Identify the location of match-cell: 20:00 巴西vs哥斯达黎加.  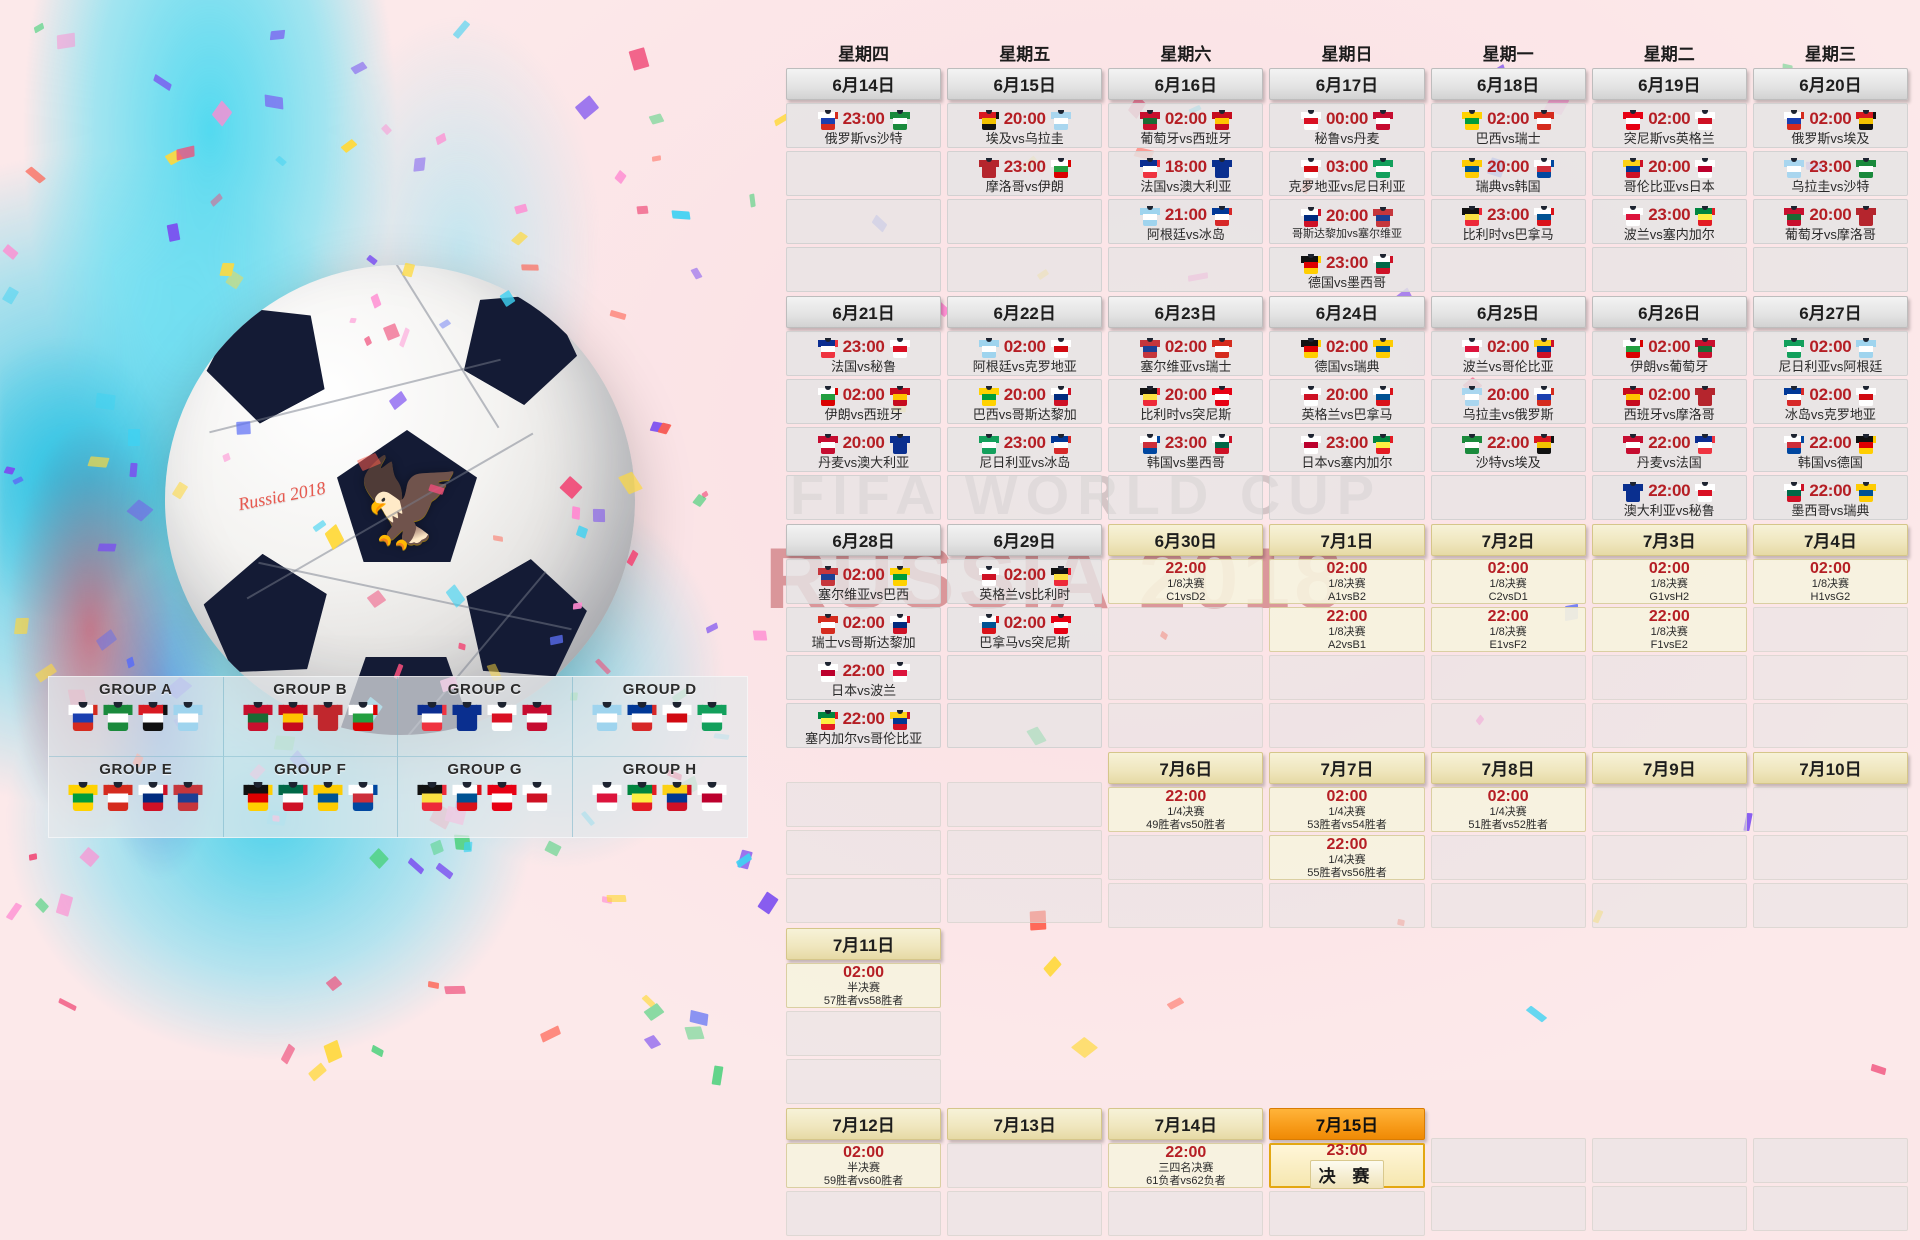
(1025, 401).